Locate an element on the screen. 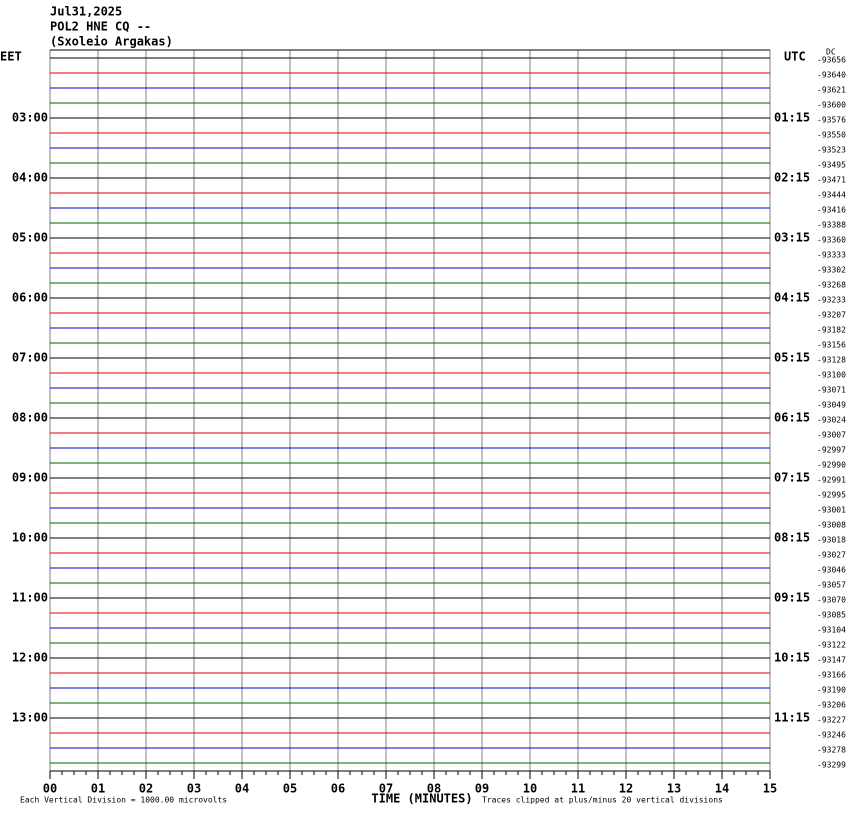 Image resolution: width=850 pixels, height=814 pixels. local-time: 10:00 is located at coordinates (30, 538).